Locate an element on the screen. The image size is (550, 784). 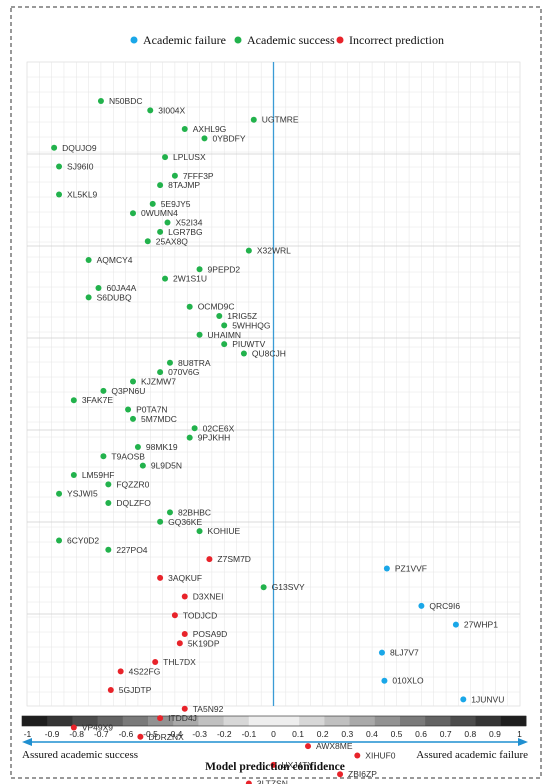
legend-label-1: Academic failure is located at coordinates (184, 40).